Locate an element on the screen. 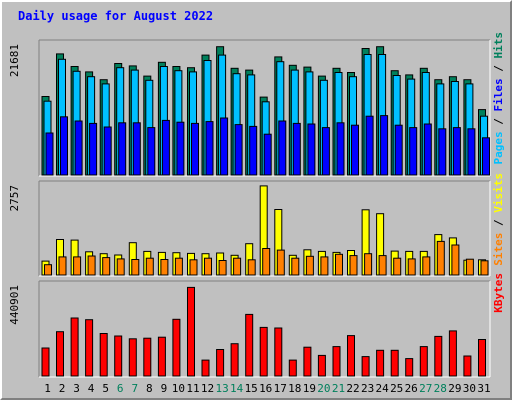  x-tick-label-day-26: 26 is located at coordinates (411, 388).